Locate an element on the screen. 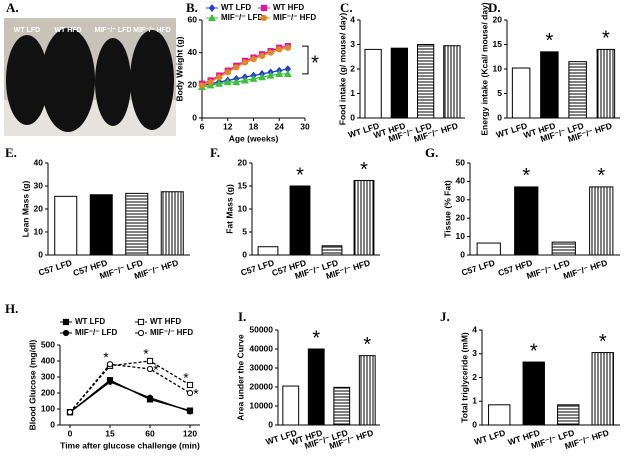 Image resolution: width=630 pixels, height=468 pixels. y-tick-label: 3 is located at coordinates (474, 353).